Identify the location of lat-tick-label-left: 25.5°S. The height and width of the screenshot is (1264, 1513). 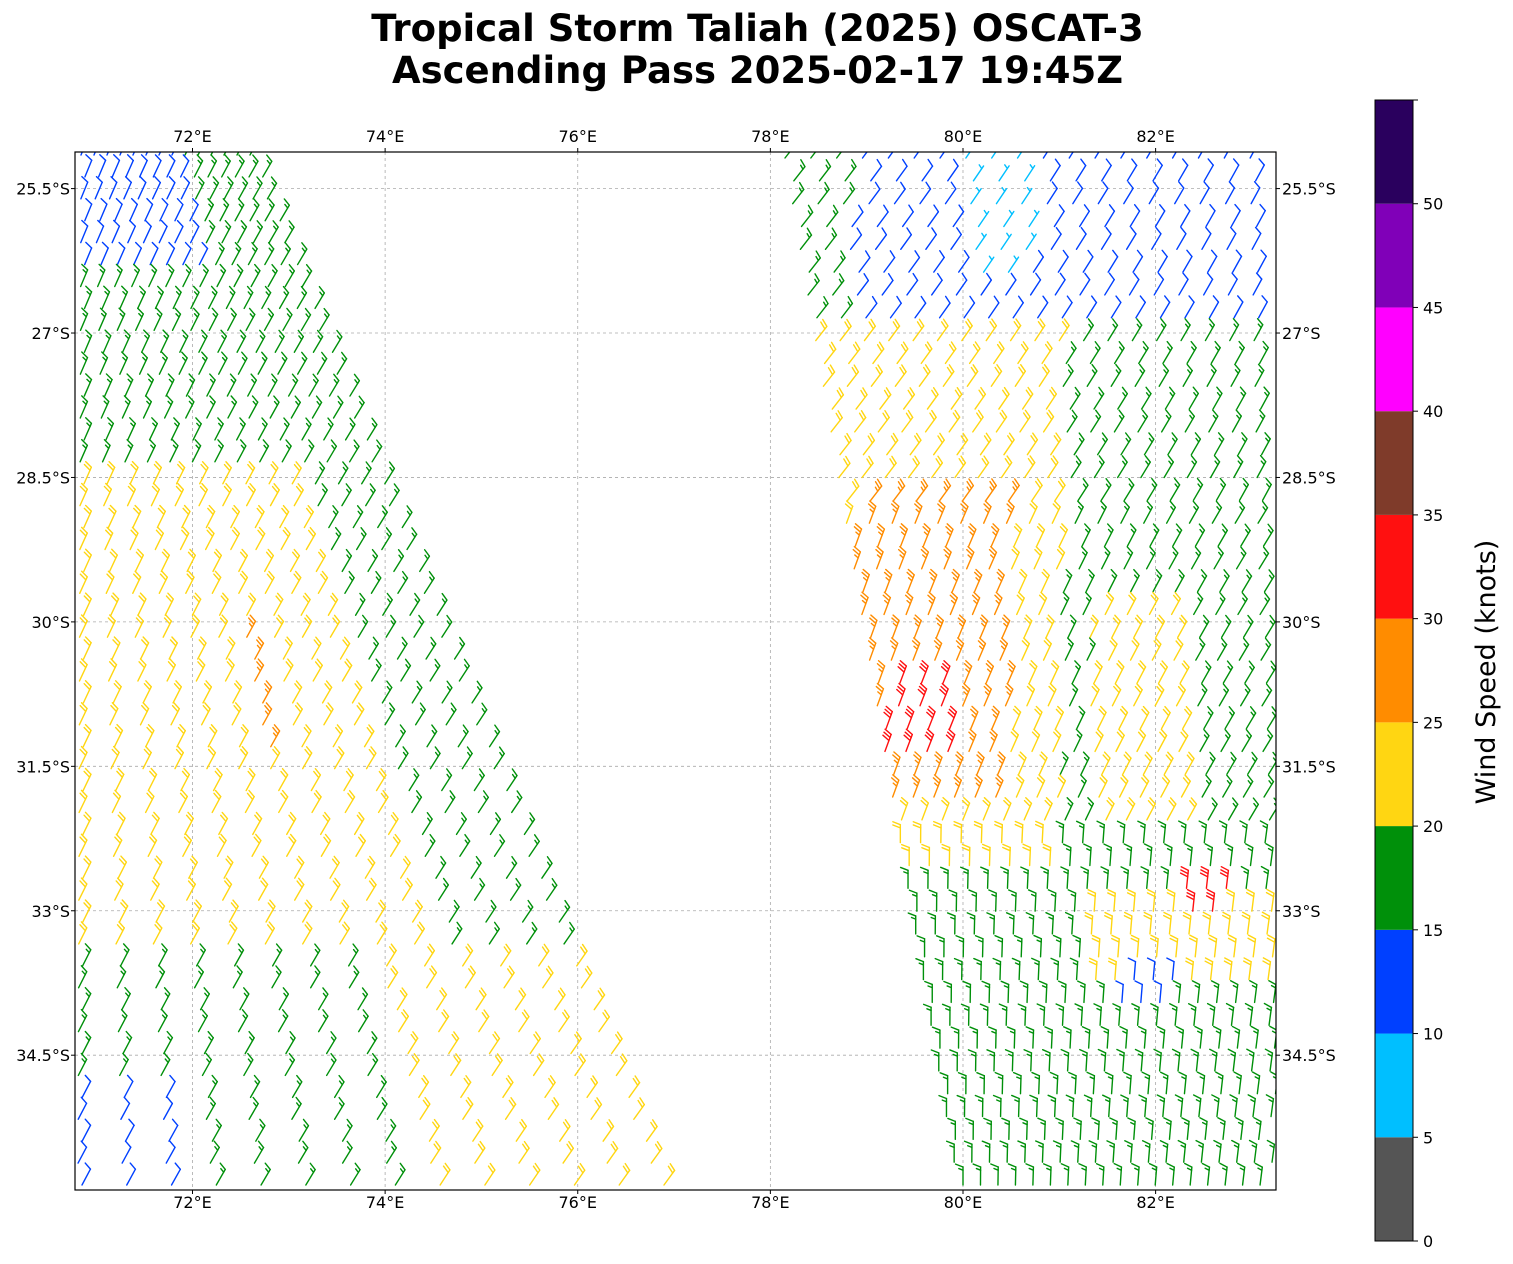
(43, 189).